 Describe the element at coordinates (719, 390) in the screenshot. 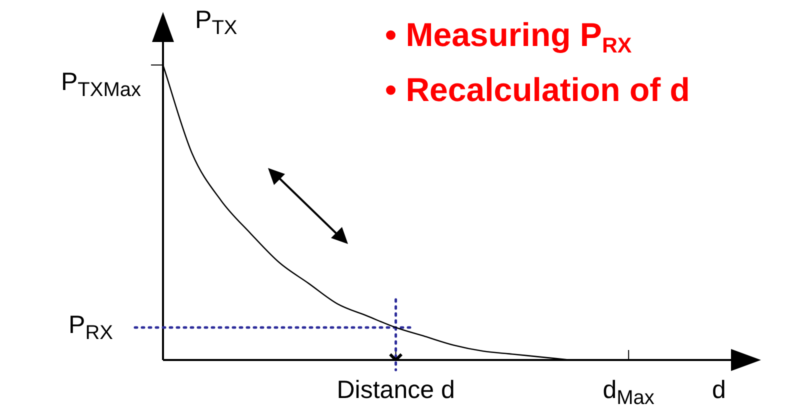

I see `x-axis-title: d` at that location.